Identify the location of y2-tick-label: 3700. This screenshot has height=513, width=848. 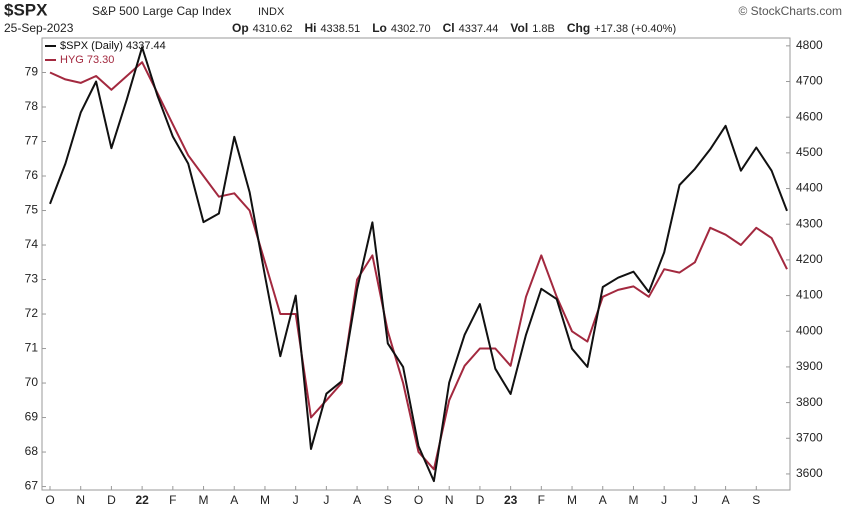
(809, 437).